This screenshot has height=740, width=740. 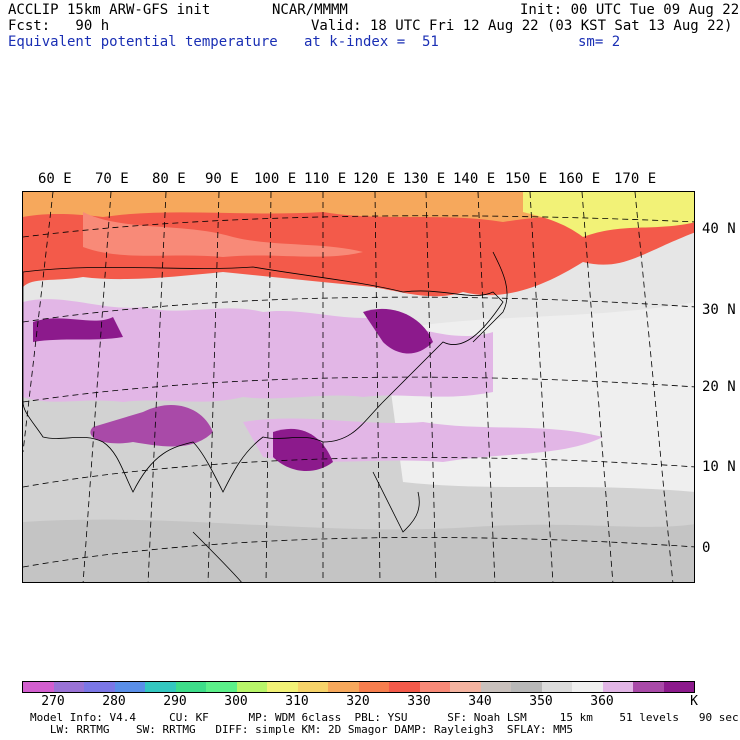 I want to click on field-peak-china, so click(x=398, y=331).